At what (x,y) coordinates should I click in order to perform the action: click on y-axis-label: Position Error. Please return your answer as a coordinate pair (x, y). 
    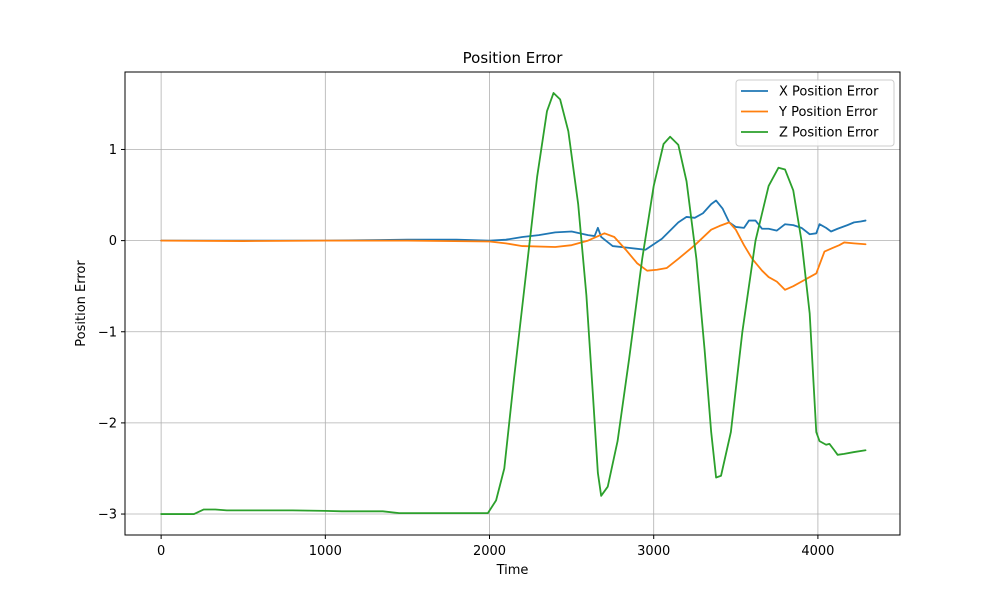
    Looking at the image, I should click on (81, 303).